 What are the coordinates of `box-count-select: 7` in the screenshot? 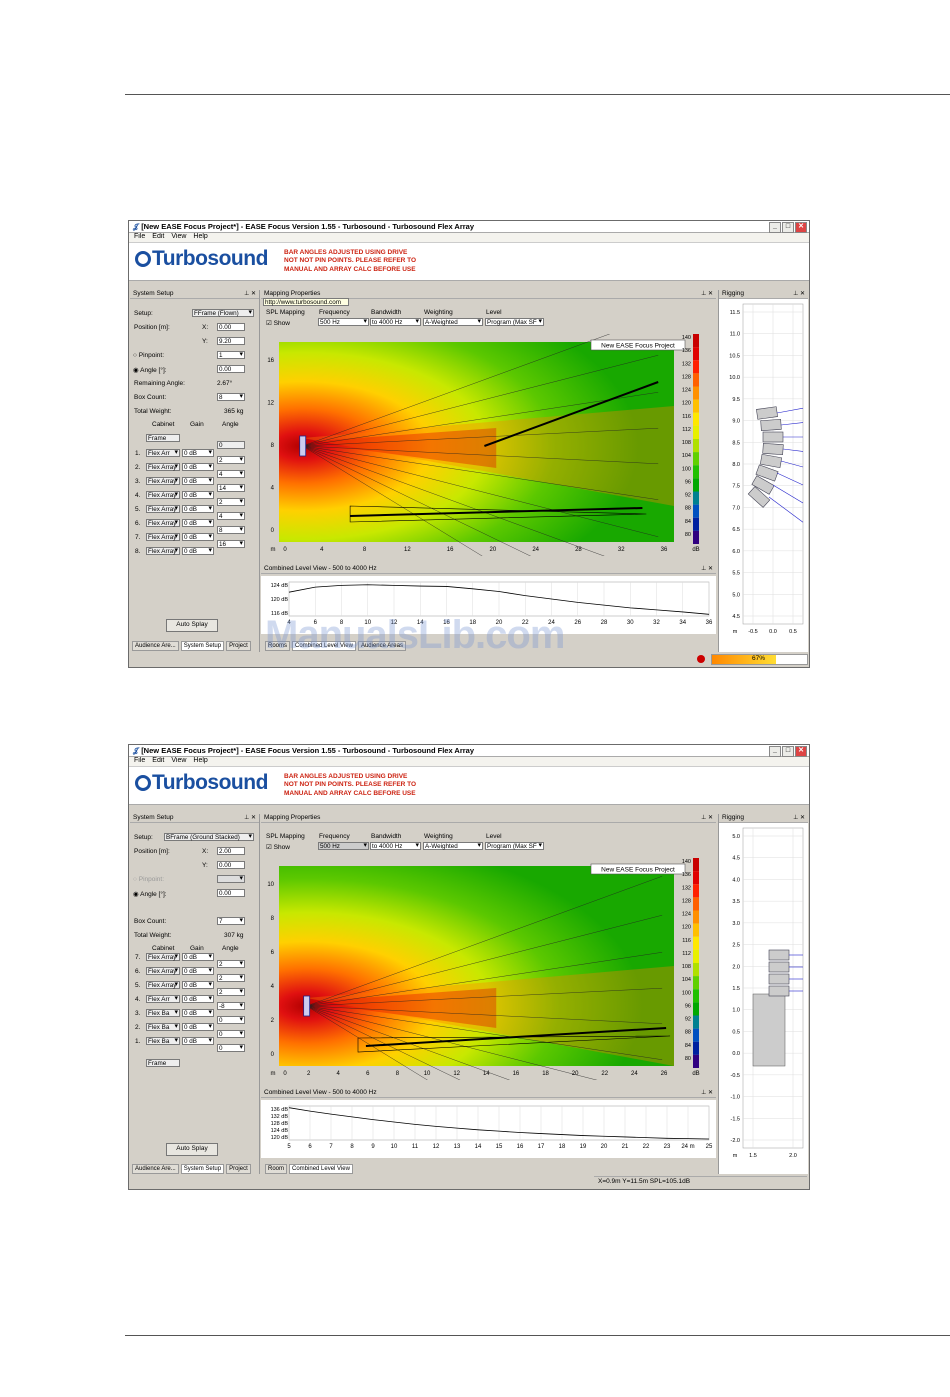 It's located at (231, 921).